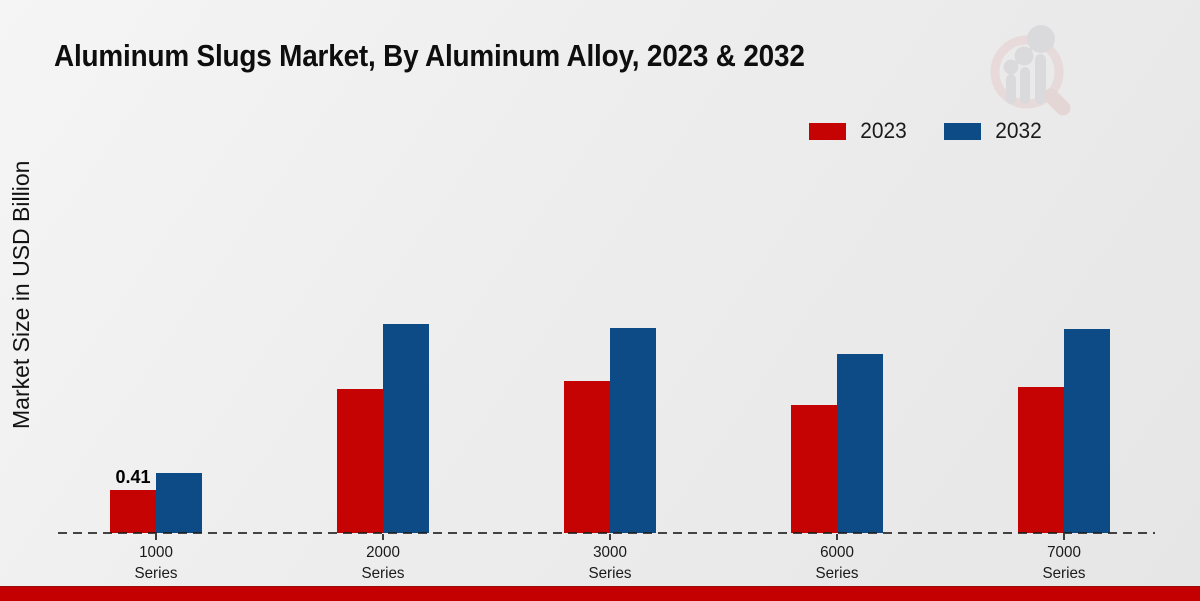 The height and width of the screenshot is (601, 1200). What do you see at coordinates (587, 457) in the screenshot?
I see `bar-2023-3000-series` at bounding box center [587, 457].